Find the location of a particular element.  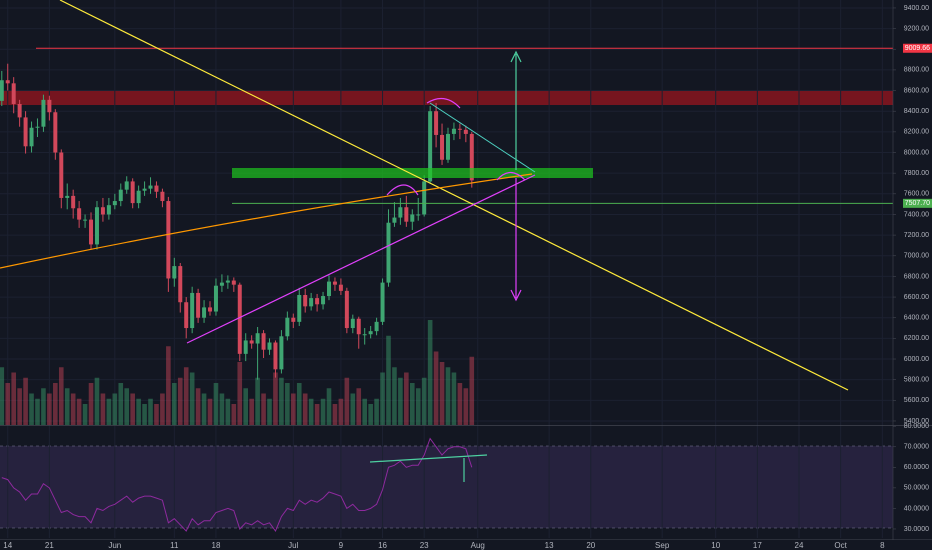

x-tick-label: 18 is located at coordinates (216, 545).